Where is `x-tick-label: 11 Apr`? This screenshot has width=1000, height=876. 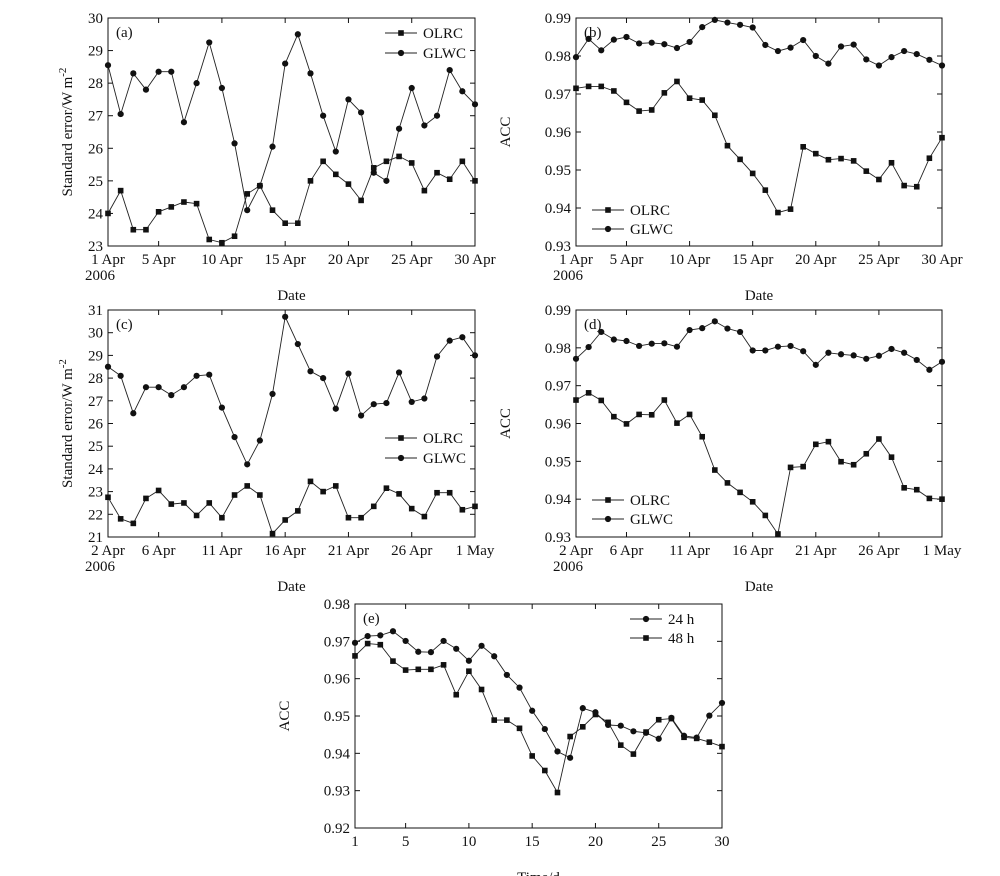
x-tick-label: 11 Apr is located at coordinates (689, 551).